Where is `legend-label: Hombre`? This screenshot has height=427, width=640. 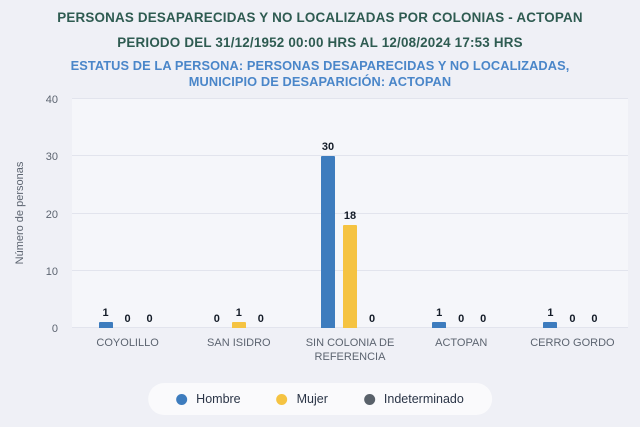
legend-label: Hombre is located at coordinates (218, 399).